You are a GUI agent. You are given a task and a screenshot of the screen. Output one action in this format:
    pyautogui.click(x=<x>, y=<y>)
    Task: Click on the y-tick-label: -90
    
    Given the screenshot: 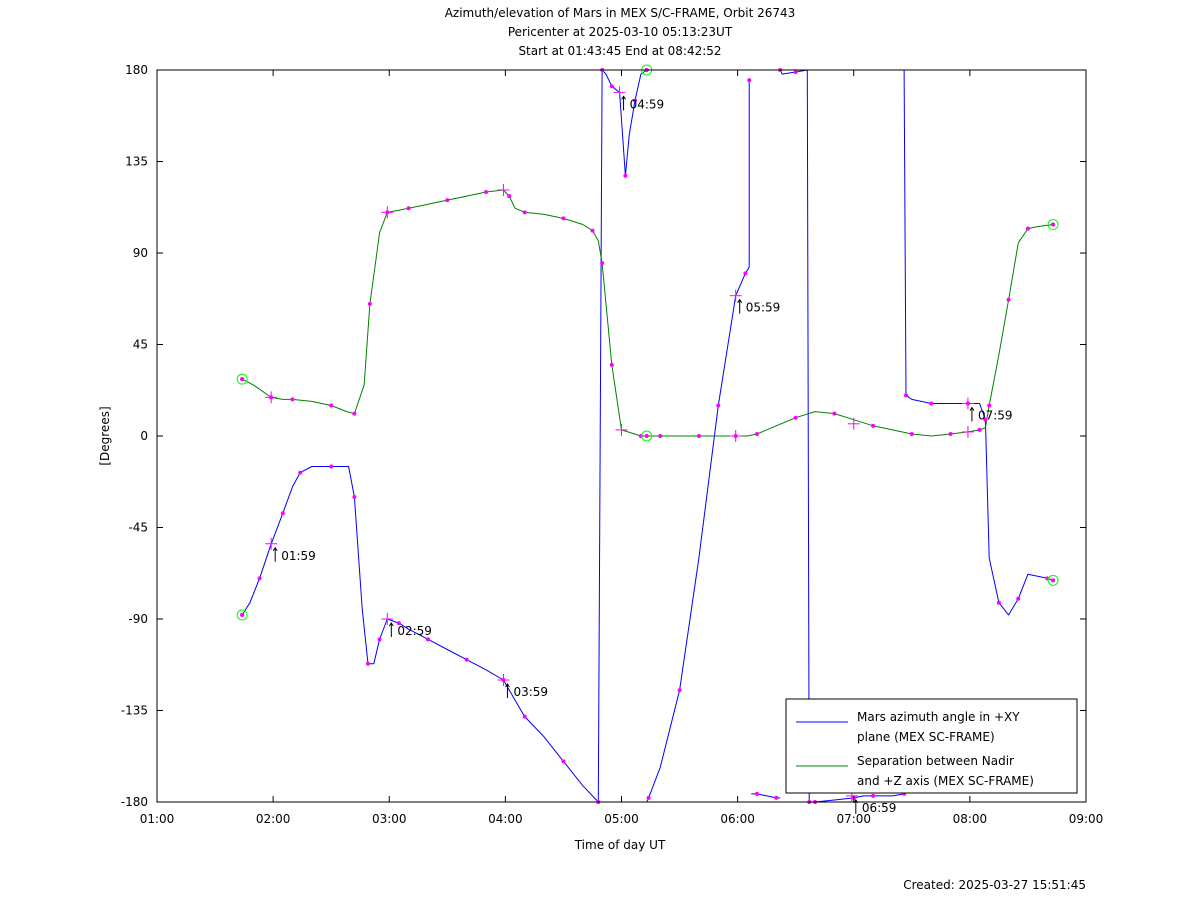 What is the action you would take?
    pyautogui.click(x=138, y=619)
    